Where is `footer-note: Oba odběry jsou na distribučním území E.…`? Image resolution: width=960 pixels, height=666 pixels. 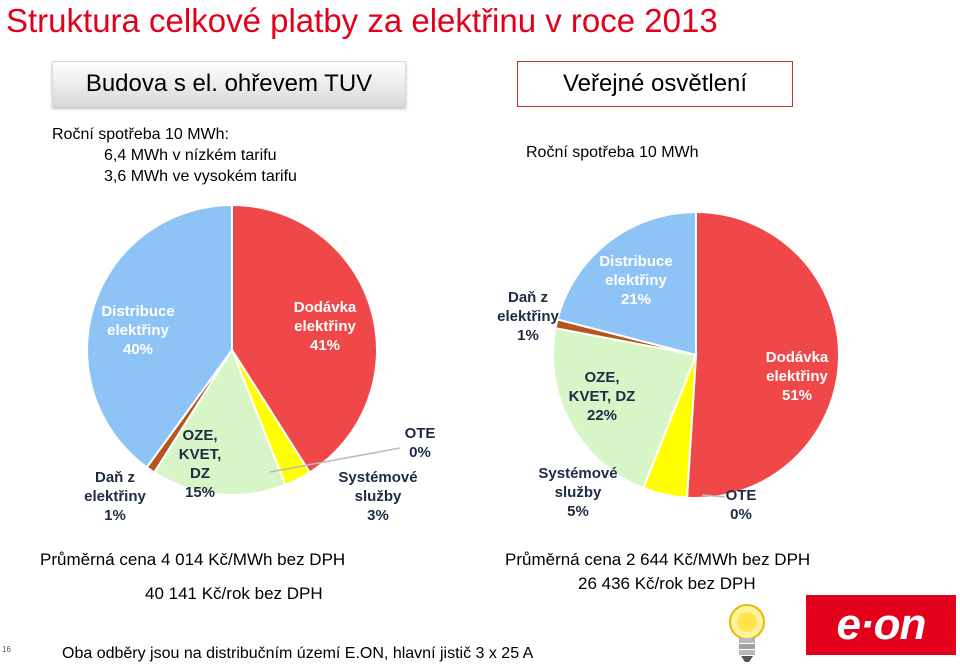
footer-note: Oba odběry jsou na distribučním území E.… is located at coordinates (298, 653).